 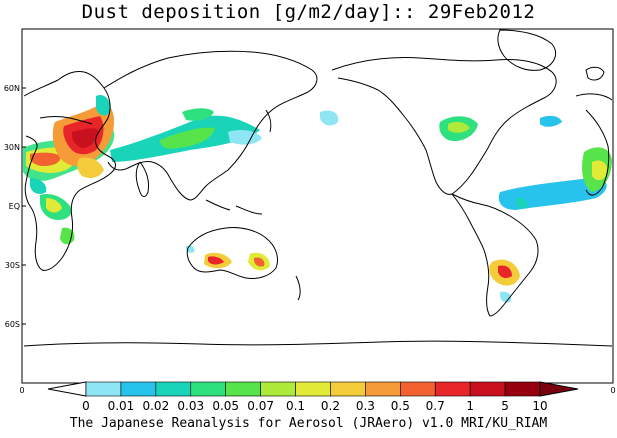 What do you see at coordinates (21, 390) in the screenshot?
I see `edge-label-left: 0` at bounding box center [21, 390].